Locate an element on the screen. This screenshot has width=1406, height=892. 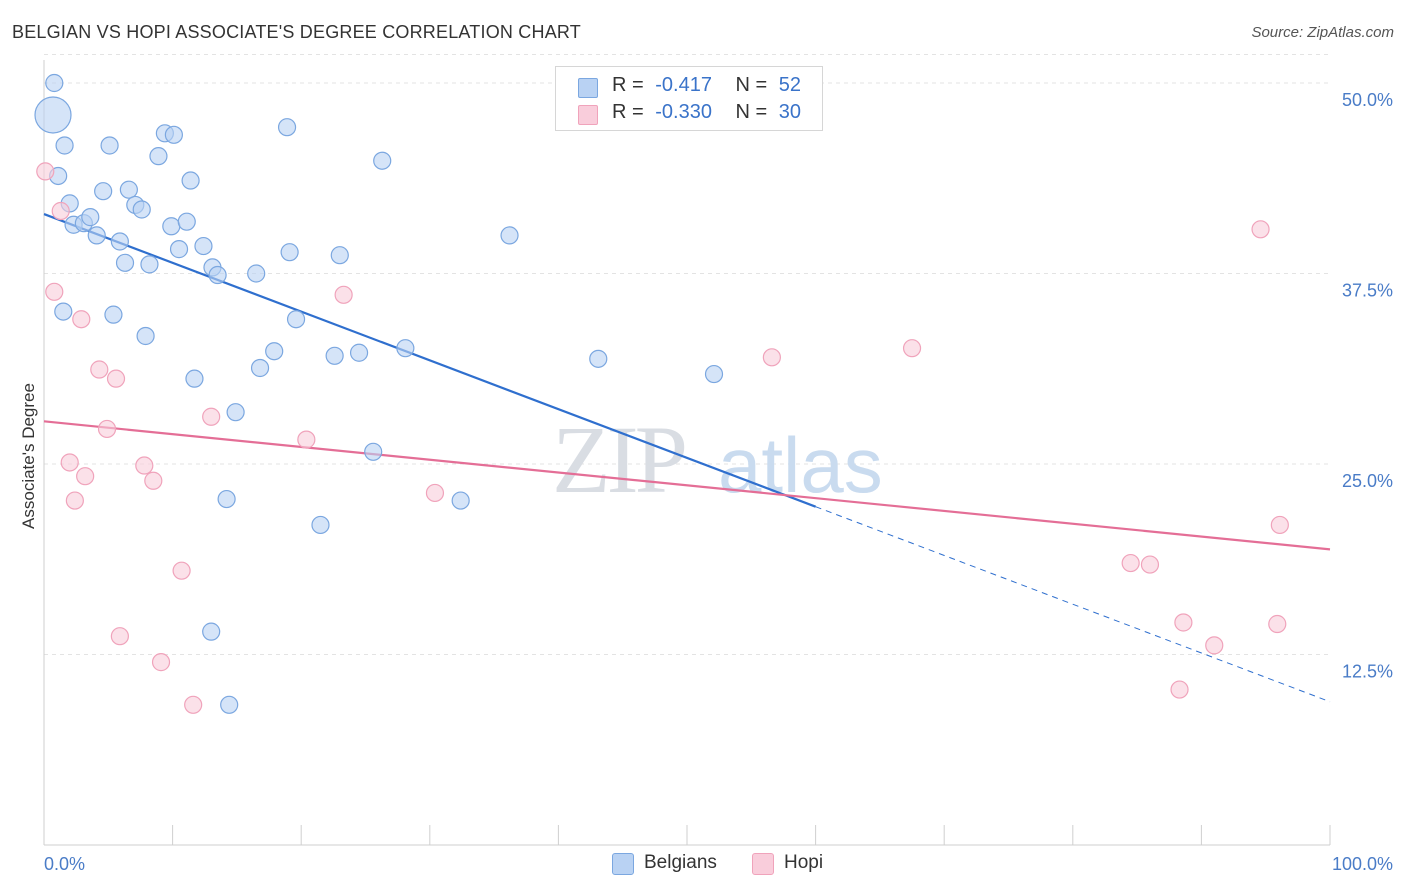
y-tick-label: 37.5% is located at coordinates (1367, 291).